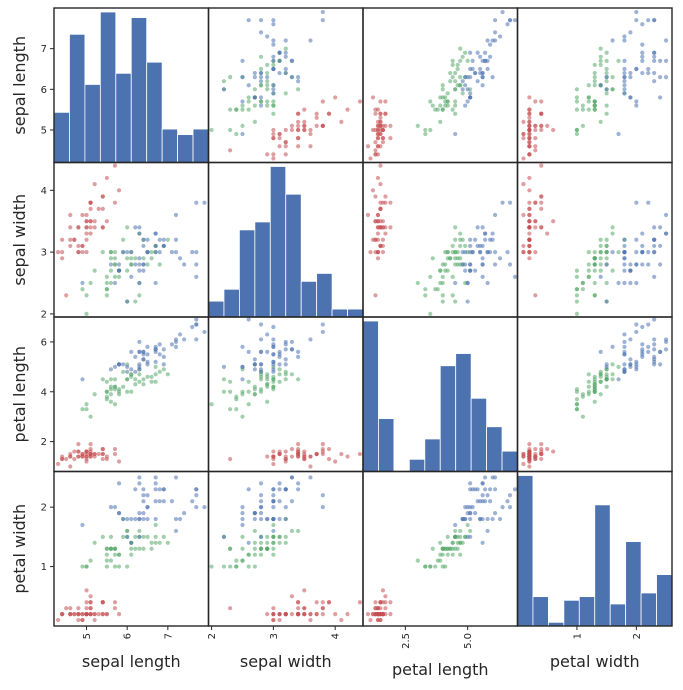  Describe the element at coordinates (87, 636) in the screenshot. I see `xtick-label-sepal-length-5: 5` at that location.